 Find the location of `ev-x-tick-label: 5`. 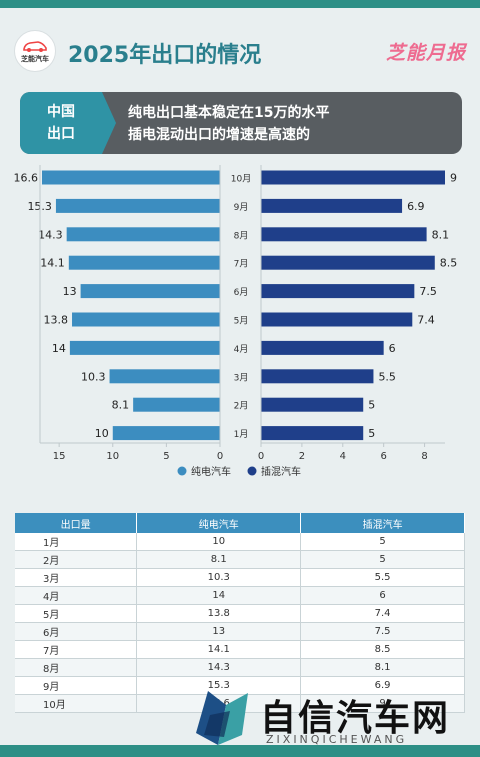

ev-x-tick-label: 5 is located at coordinates (166, 456).